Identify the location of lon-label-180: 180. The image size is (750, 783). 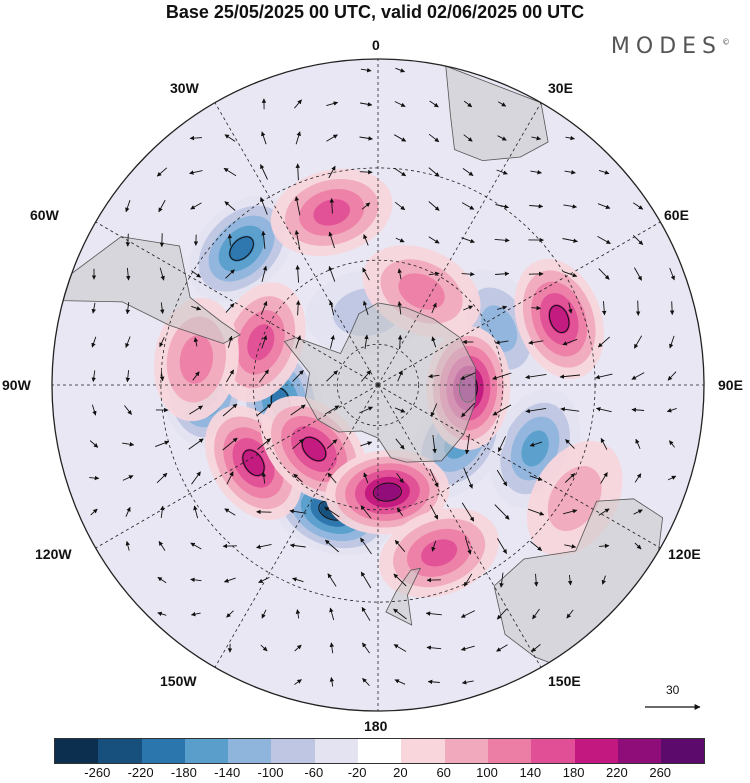
(376, 726).